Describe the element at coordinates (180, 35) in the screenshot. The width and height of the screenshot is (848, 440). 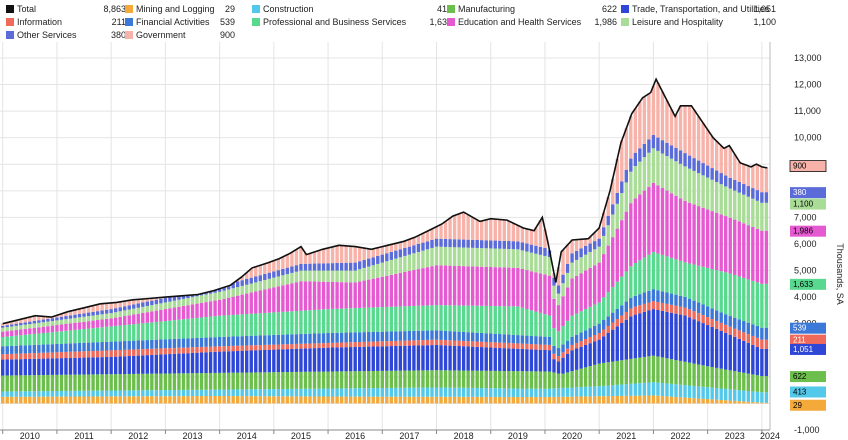
I see `legend-item-government: Government 900` at that location.